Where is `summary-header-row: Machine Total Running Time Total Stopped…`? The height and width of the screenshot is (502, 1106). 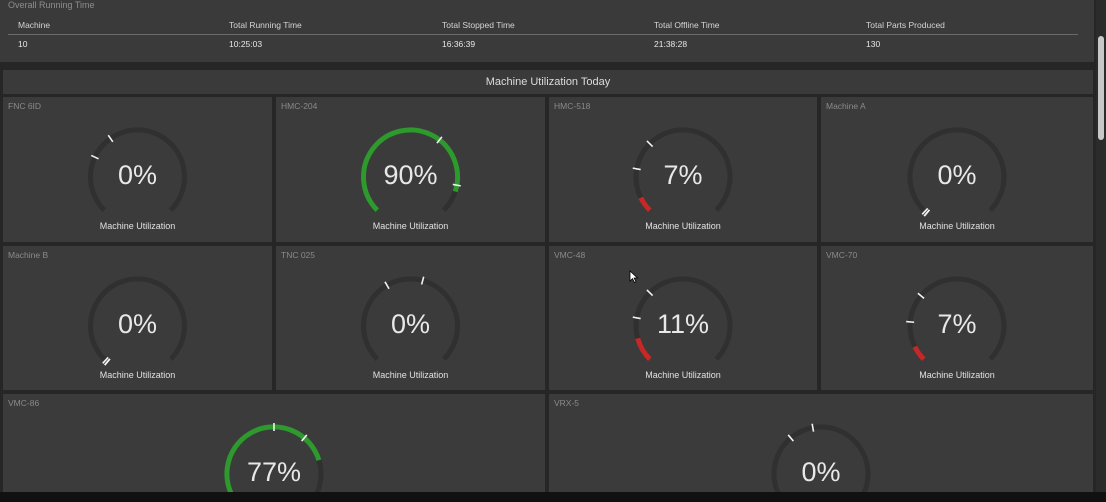
summary-header-row: Machine Total Running Time Total Stopped… is located at coordinates (543, 25).